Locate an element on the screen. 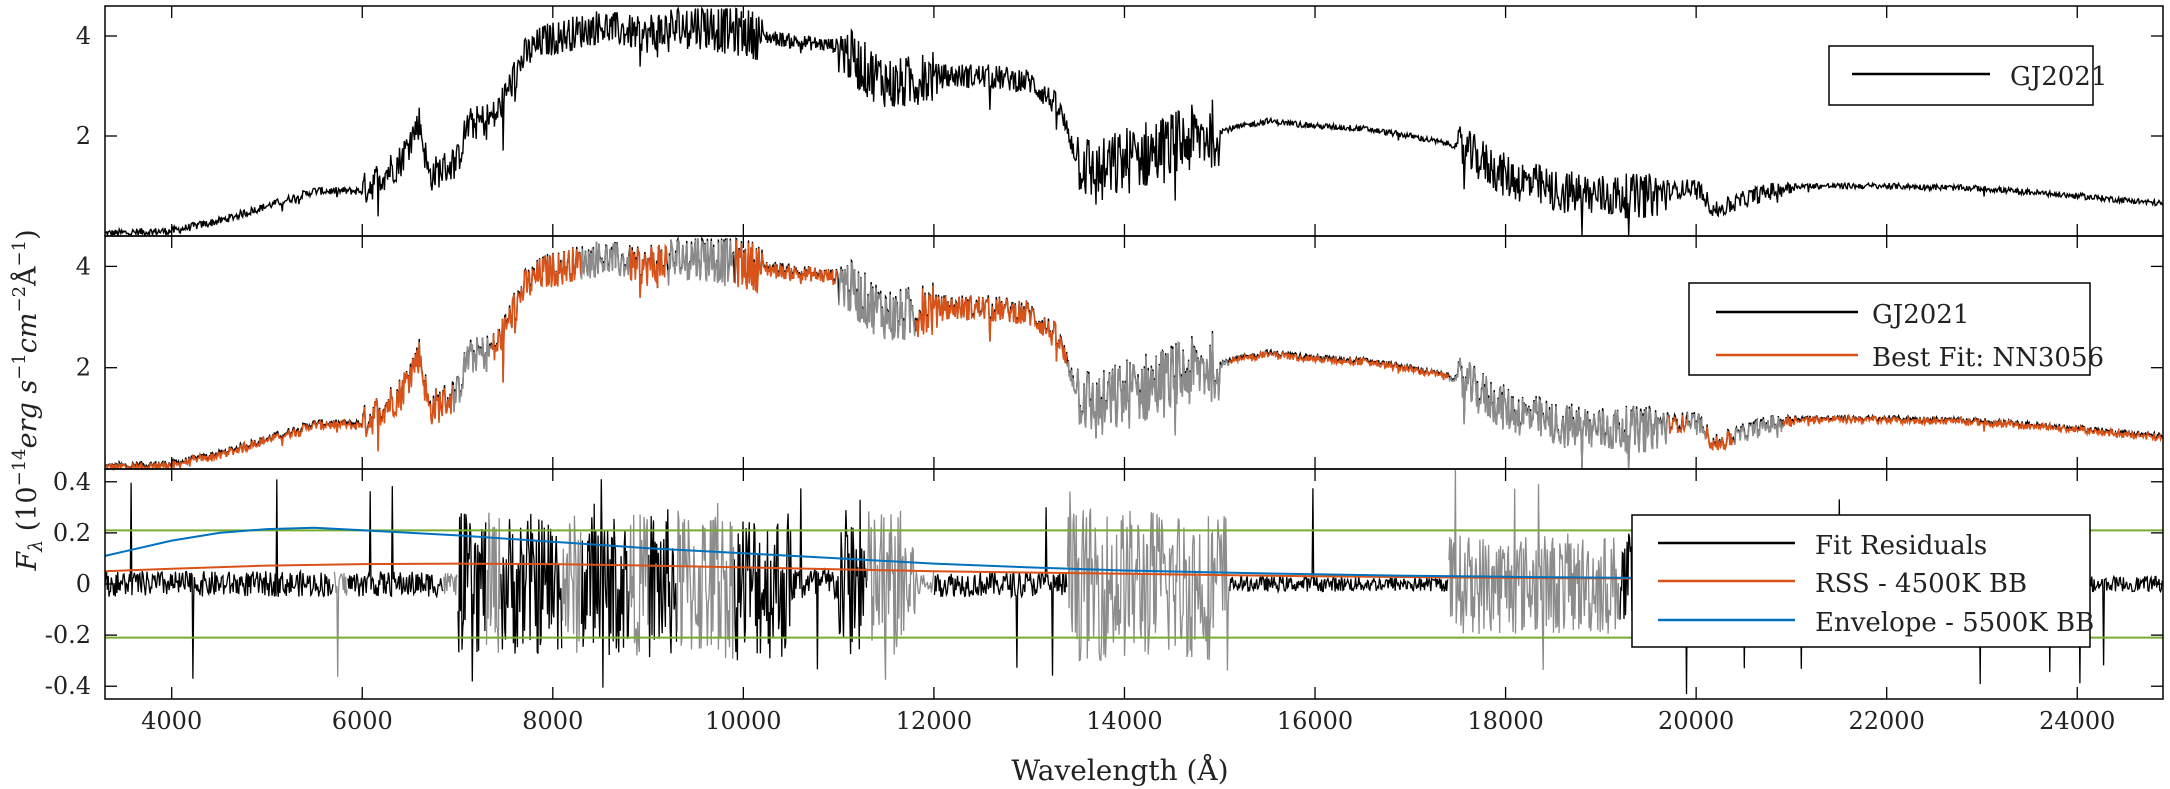 This screenshot has width=2170, height=789. x-tick-label: 22000 is located at coordinates (1887, 721).